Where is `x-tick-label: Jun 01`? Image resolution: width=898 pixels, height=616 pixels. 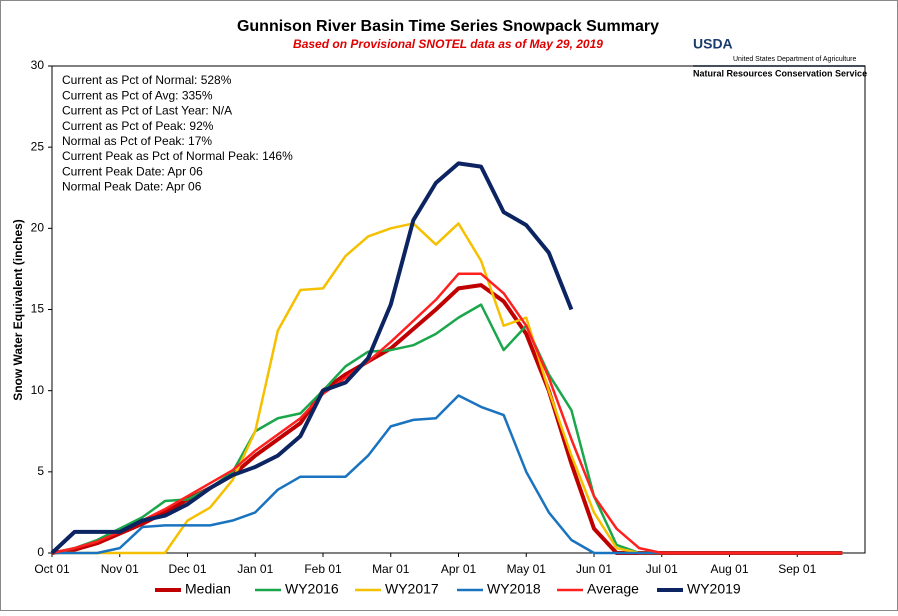 x-tick-label: Jun 01 is located at coordinates (594, 569).